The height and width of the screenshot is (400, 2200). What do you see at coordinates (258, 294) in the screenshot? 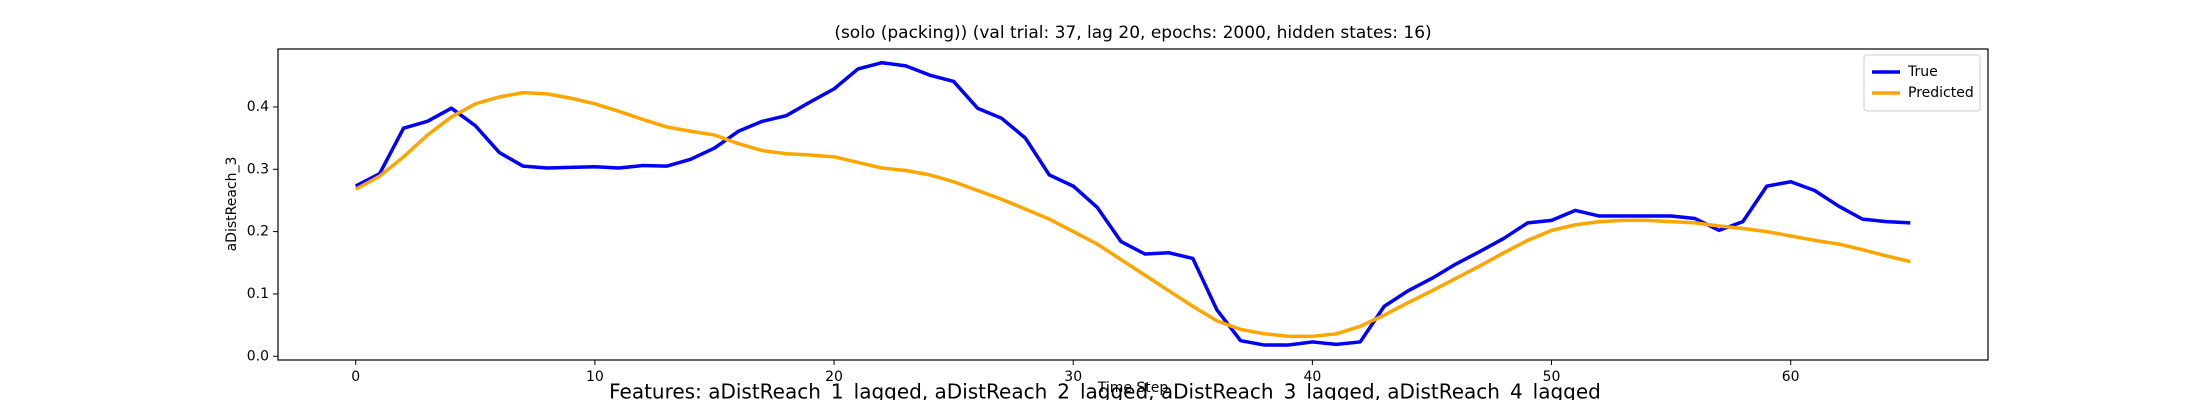
I see `y-tick-label: 0.1` at bounding box center [258, 294].